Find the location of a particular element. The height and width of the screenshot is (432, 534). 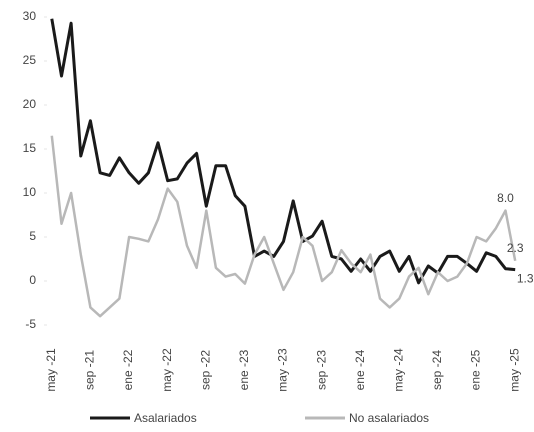

x-tick-label: ene -22 is located at coordinates (128, 369).